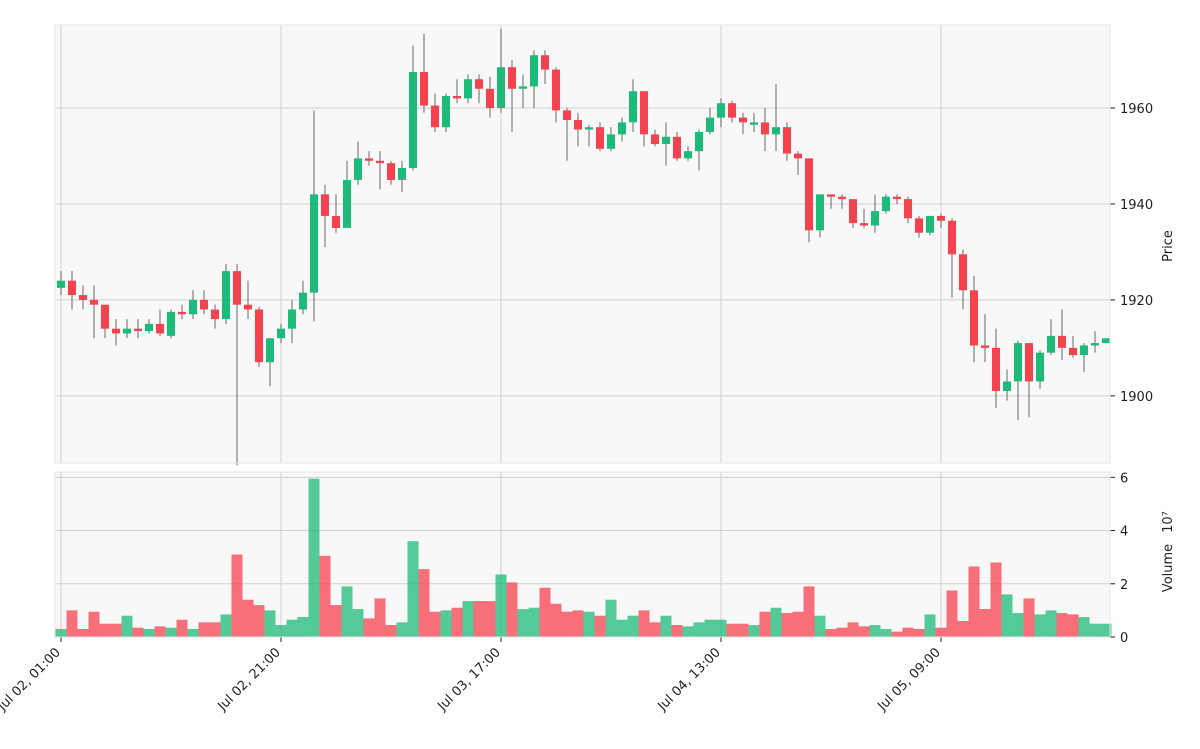 Image resolution: width=1200 pixels, height=749 pixels. I want to click on y-tick-label: 1920, so click(1136, 301).